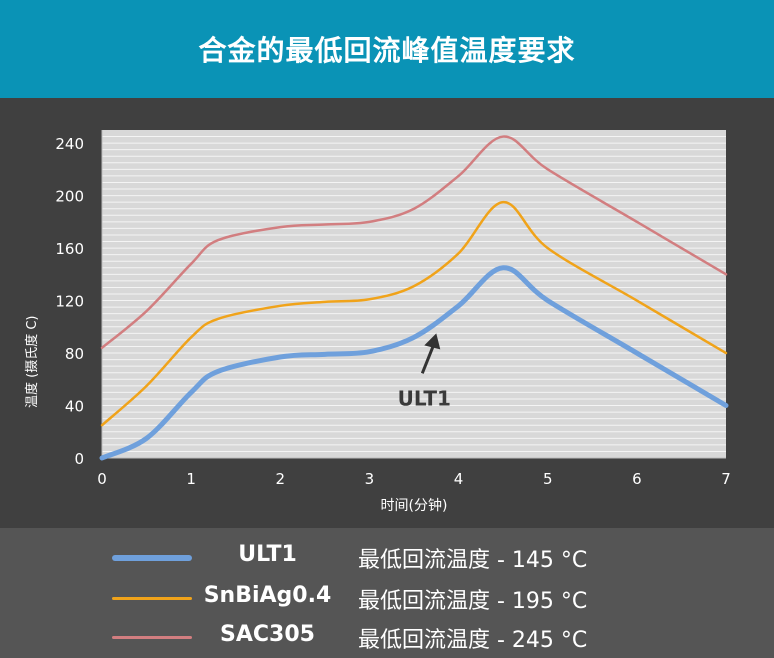  What do you see at coordinates (267, 554) in the screenshot?
I see `legend-series-name: ULT1` at bounding box center [267, 554].